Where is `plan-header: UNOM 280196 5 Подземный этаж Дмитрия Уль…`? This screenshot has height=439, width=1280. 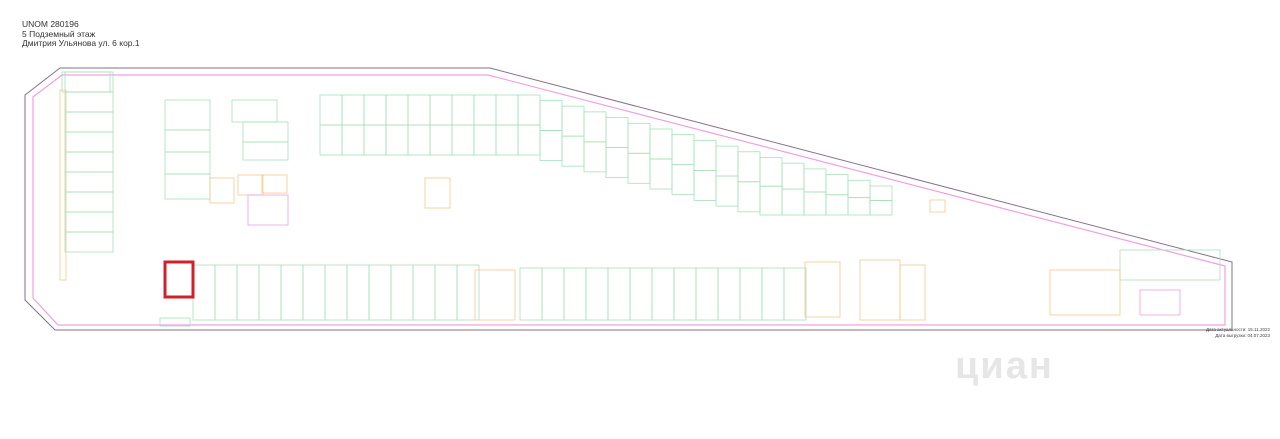
plan-header: UNOM 280196 5 Подземный этаж Дмитрия Уль… is located at coordinates (81, 34).